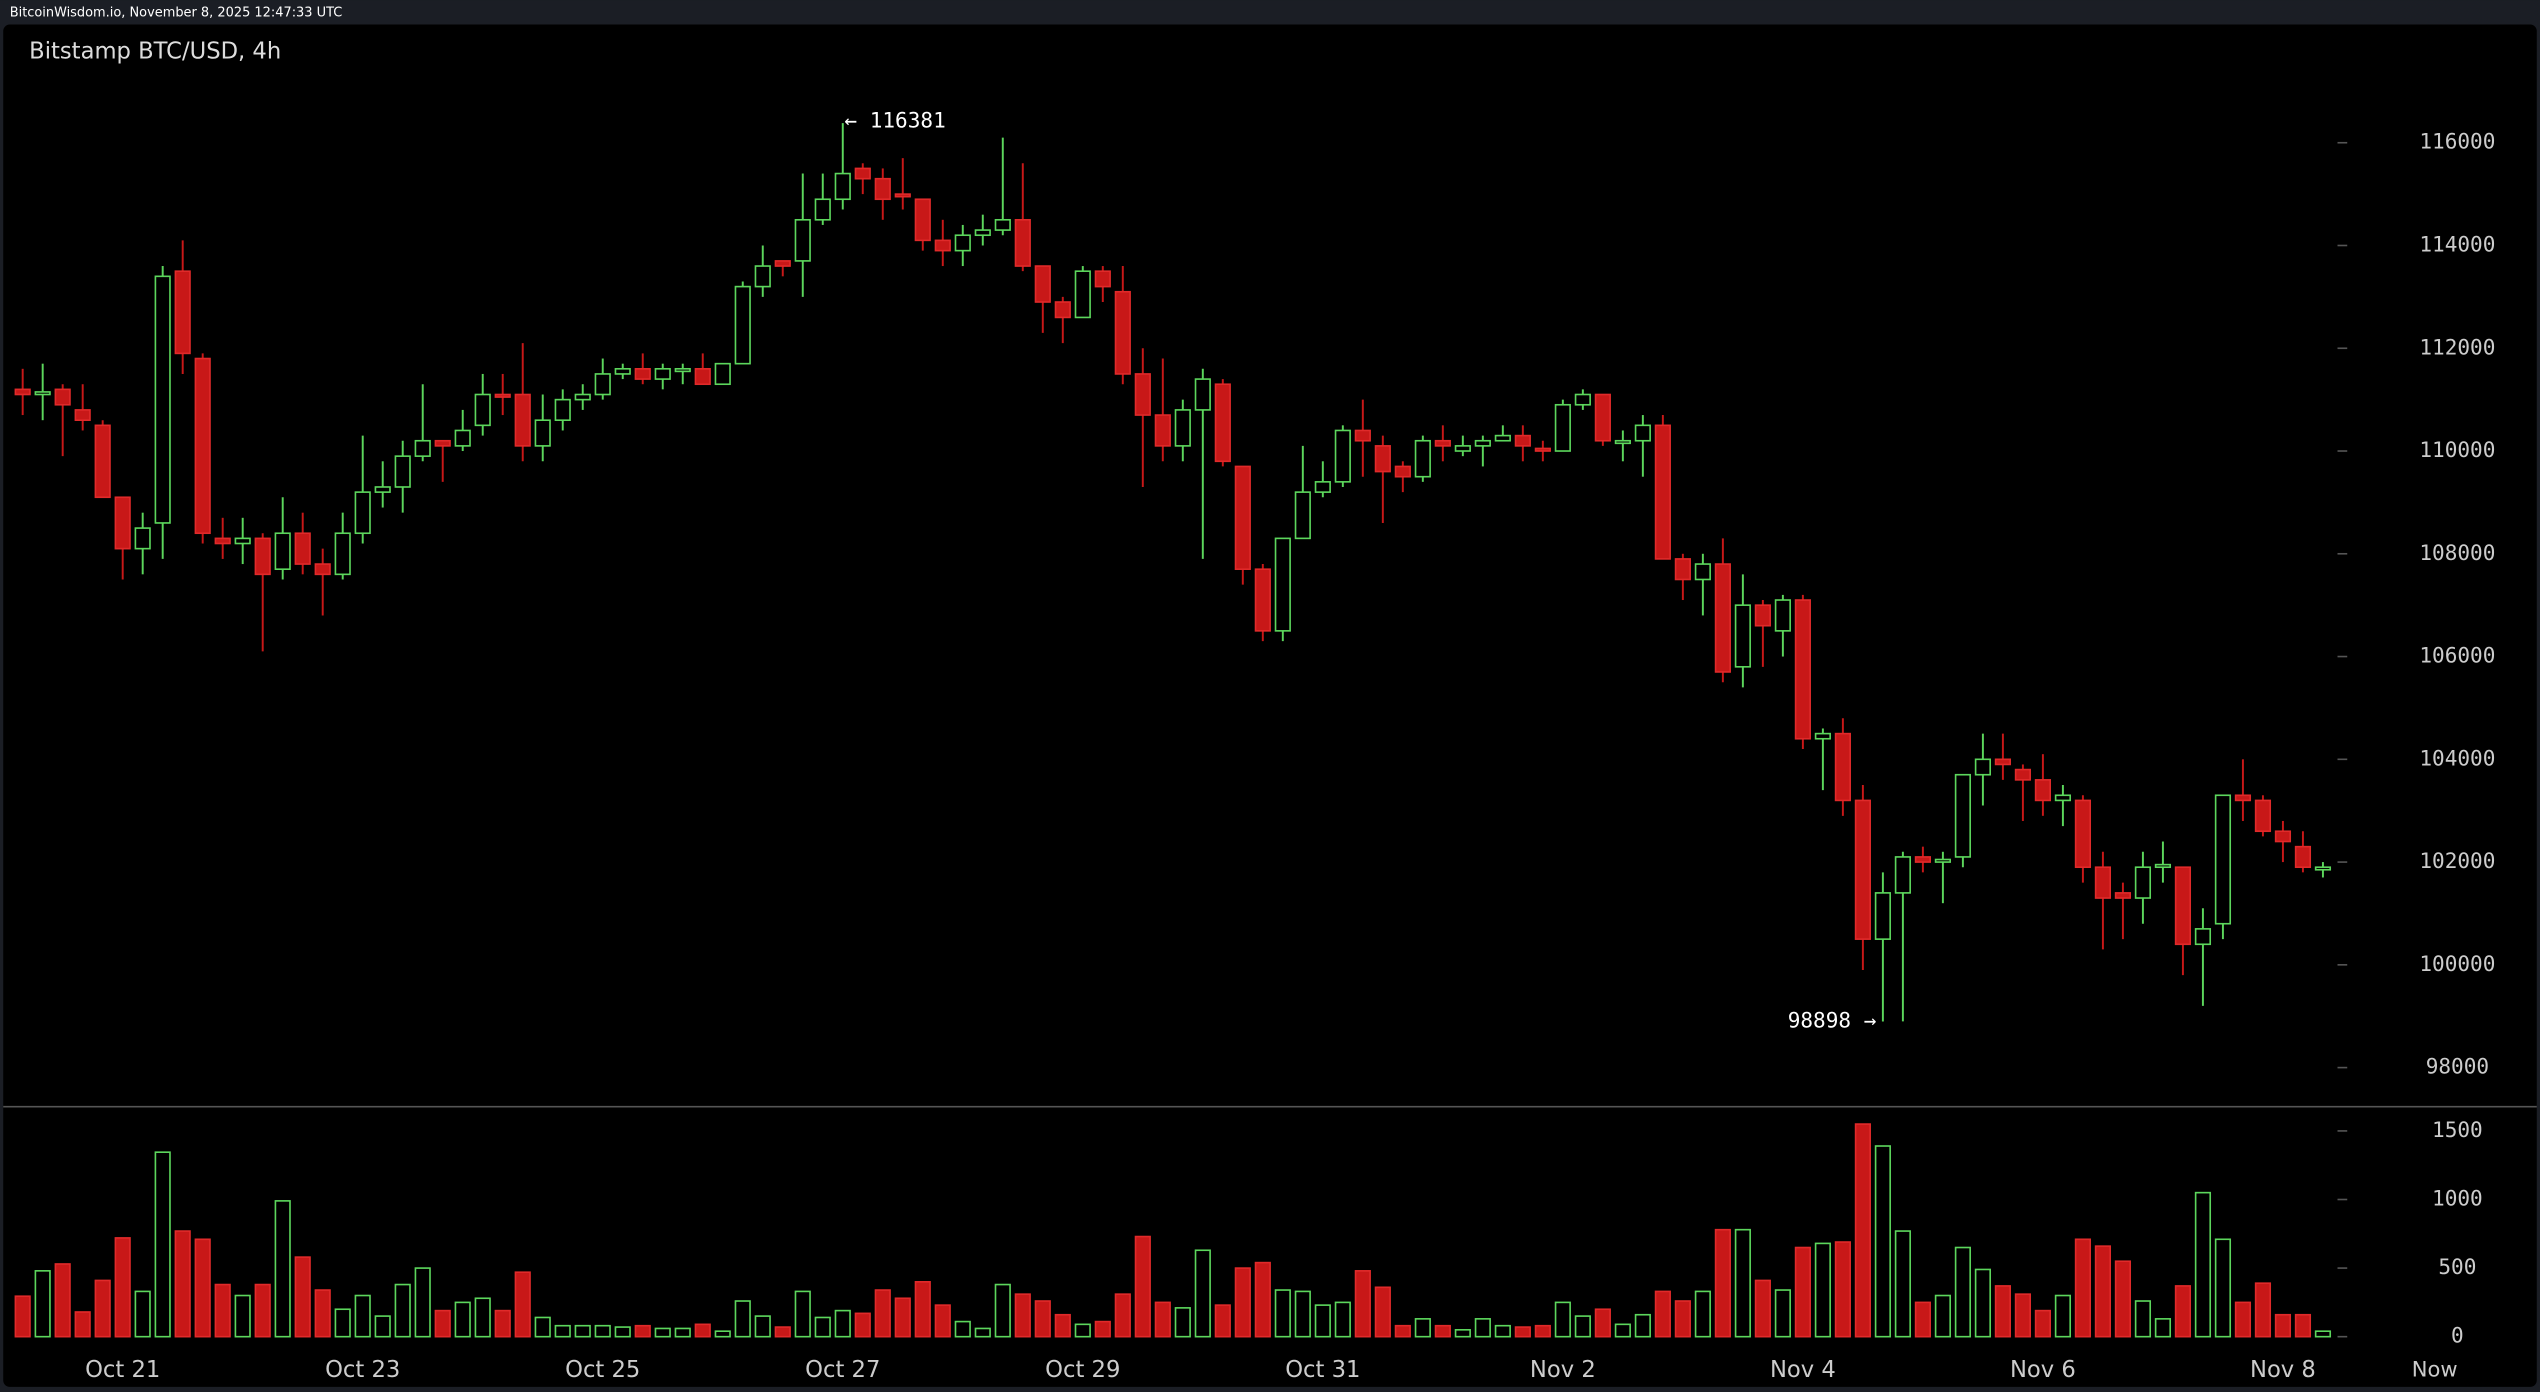 Image resolution: width=2540 pixels, height=1392 pixels. Describe the element at coordinates (2457, 655) in the screenshot. I see `y-tick-label: 106000` at that location.